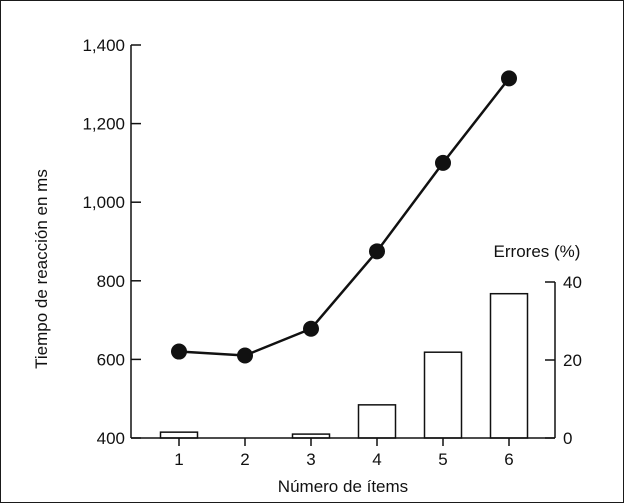 The image size is (624, 503). Describe the element at coordinates (567, 438) in the screenshot. I see `y2-tick-label: 0` at that location.